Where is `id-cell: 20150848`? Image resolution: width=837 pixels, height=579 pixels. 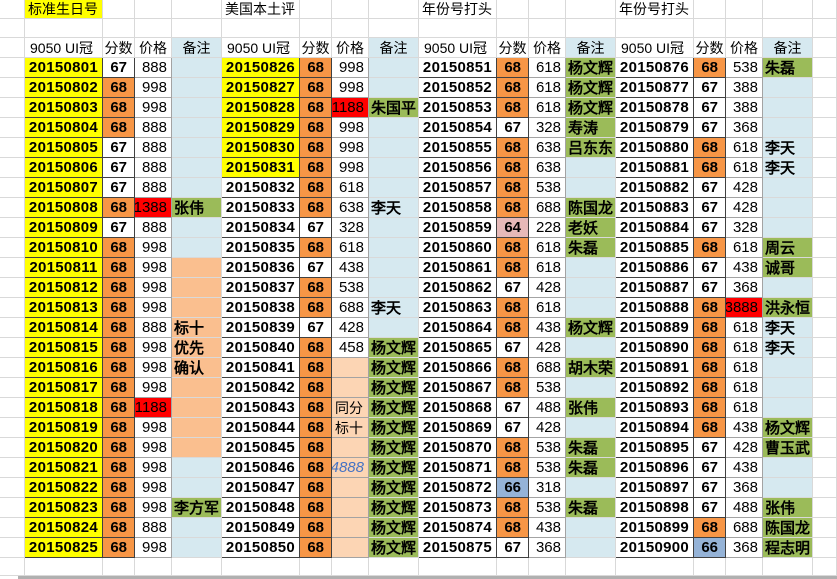
id-cell: 20150848 is located at coordinates (261, 508).